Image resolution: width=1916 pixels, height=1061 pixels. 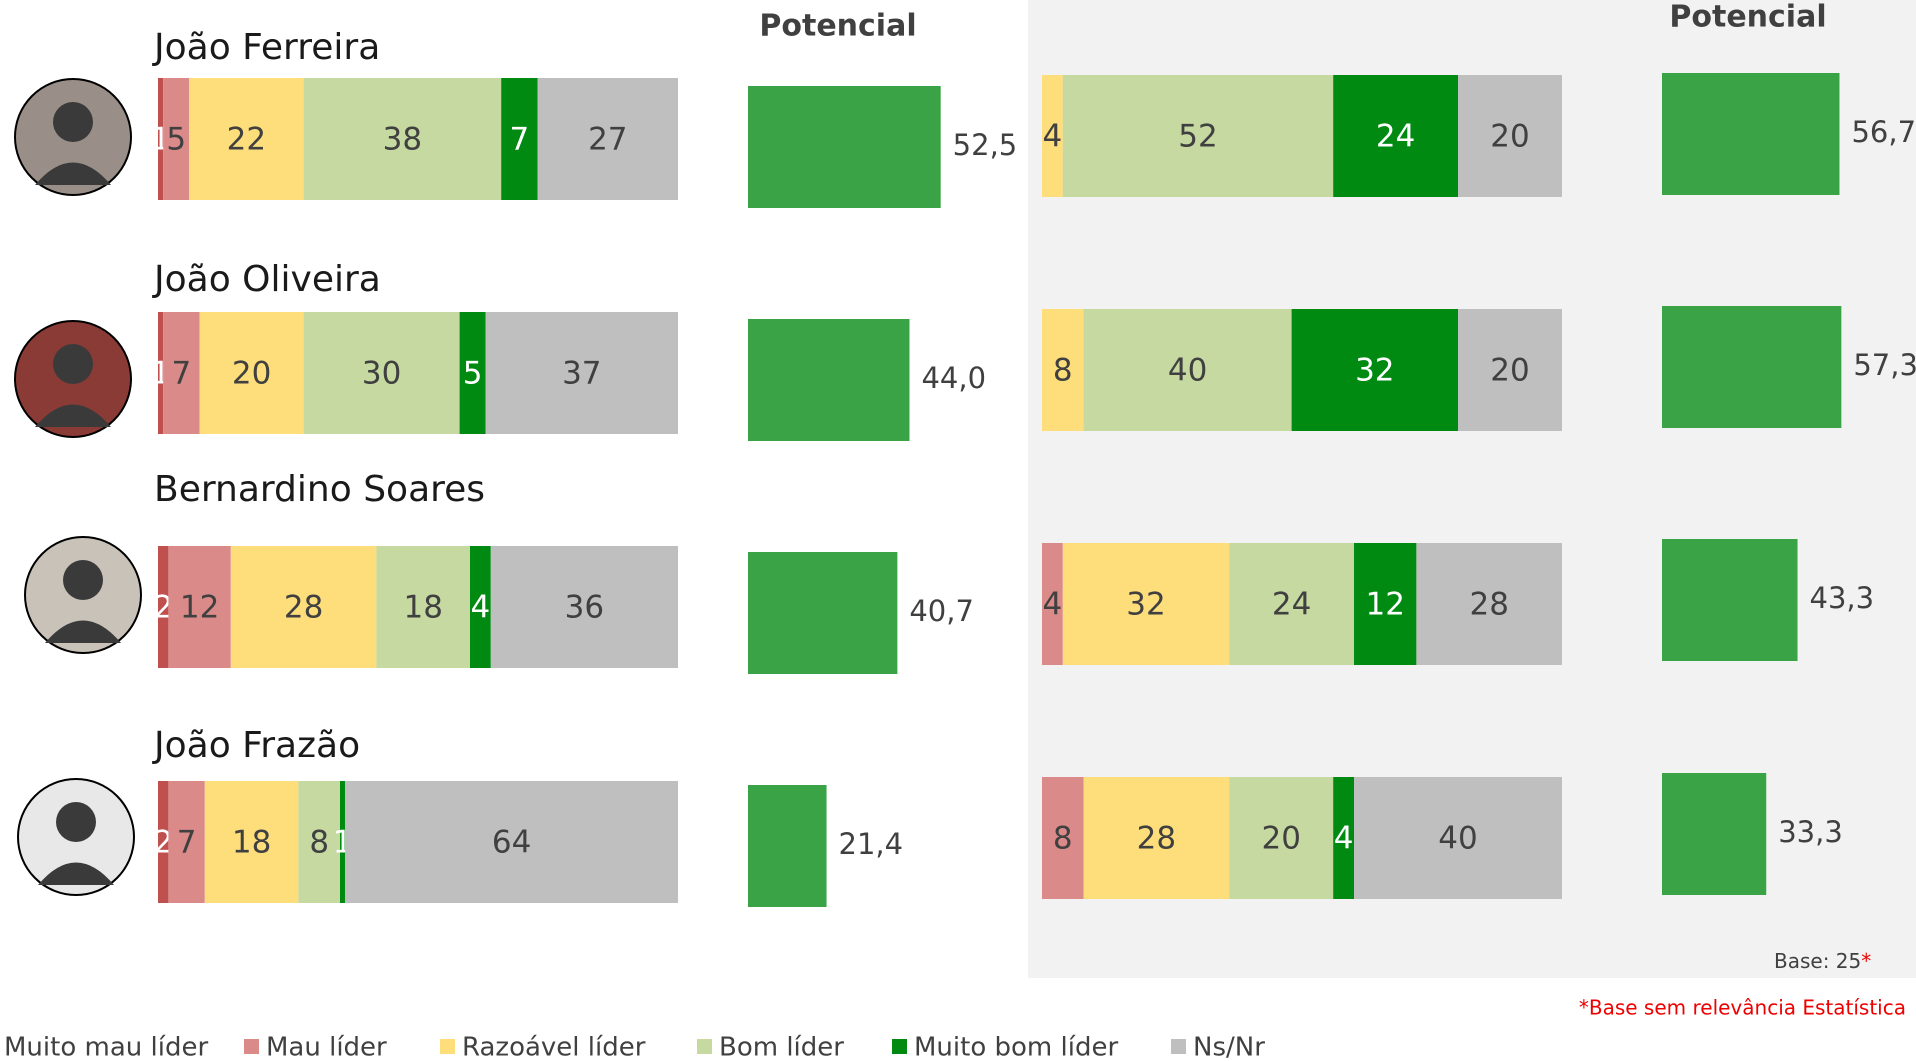 I want to click on value-label: 5, so click(x=473, y=374).